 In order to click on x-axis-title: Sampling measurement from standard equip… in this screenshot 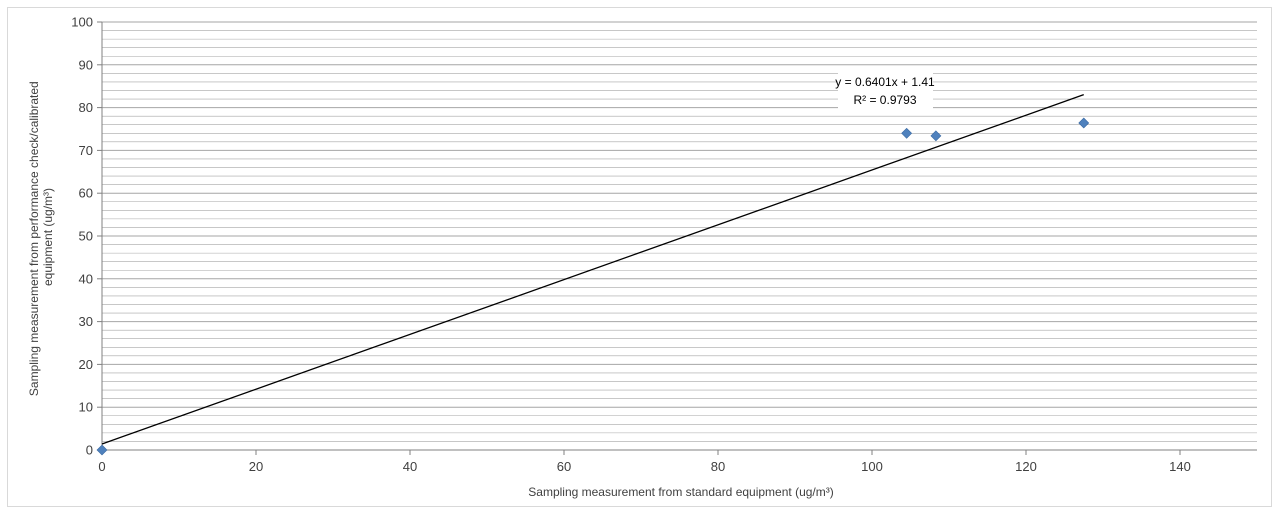, I will do `click(680, 492)`.